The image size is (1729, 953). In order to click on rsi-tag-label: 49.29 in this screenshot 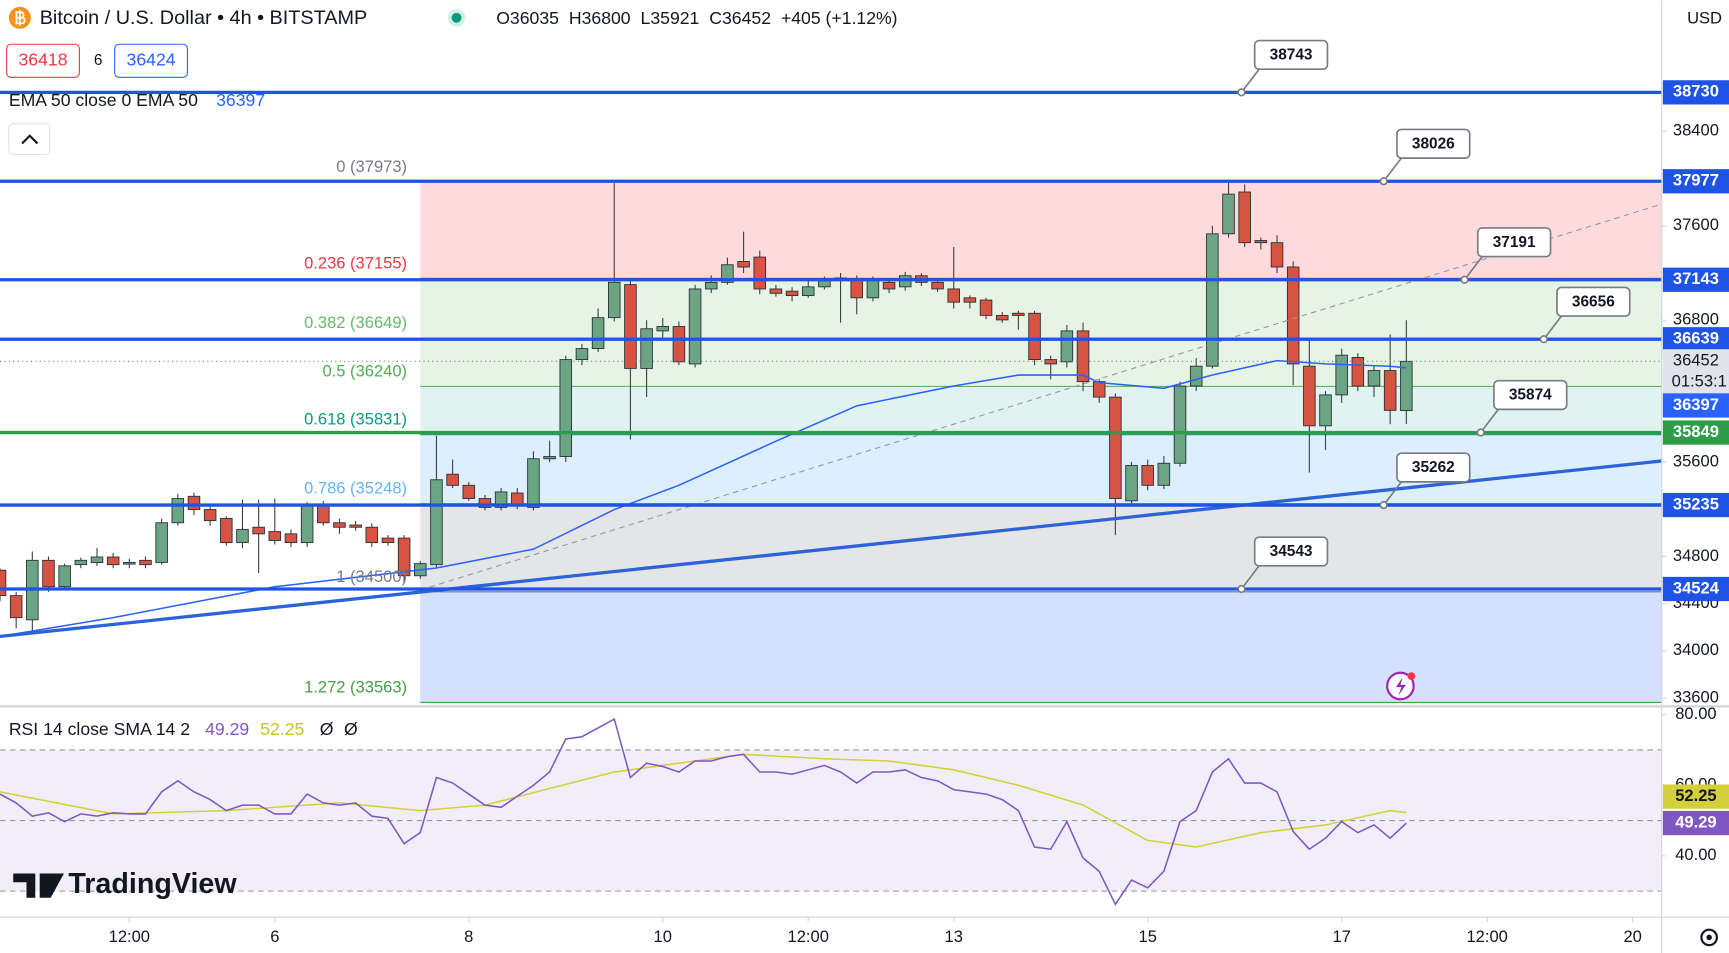, I will do `click(1695, 821)`.